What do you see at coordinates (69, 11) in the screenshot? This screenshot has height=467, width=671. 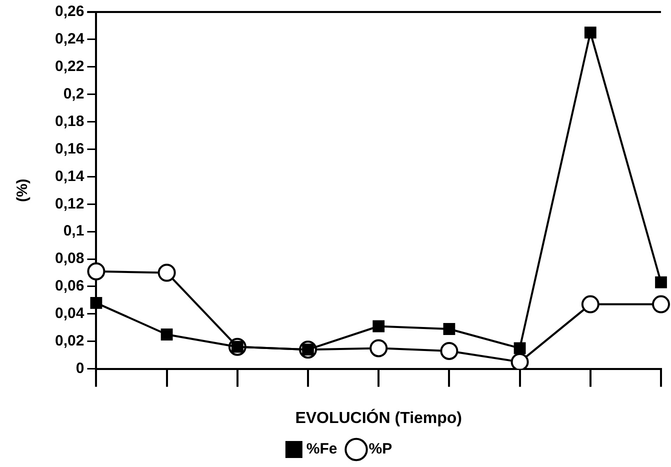 I see `y-tick-label: 0,26` at bounding box center [69, 11].